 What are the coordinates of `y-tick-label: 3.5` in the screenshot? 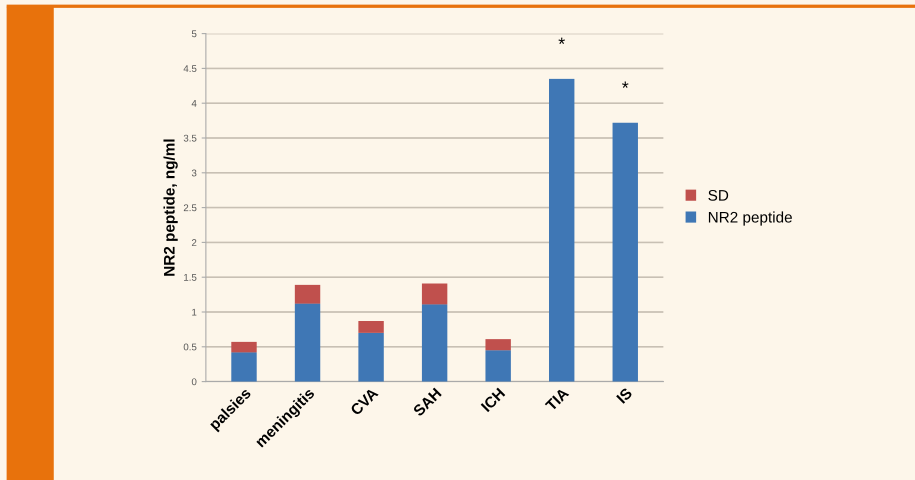 It's located at (190, 138).